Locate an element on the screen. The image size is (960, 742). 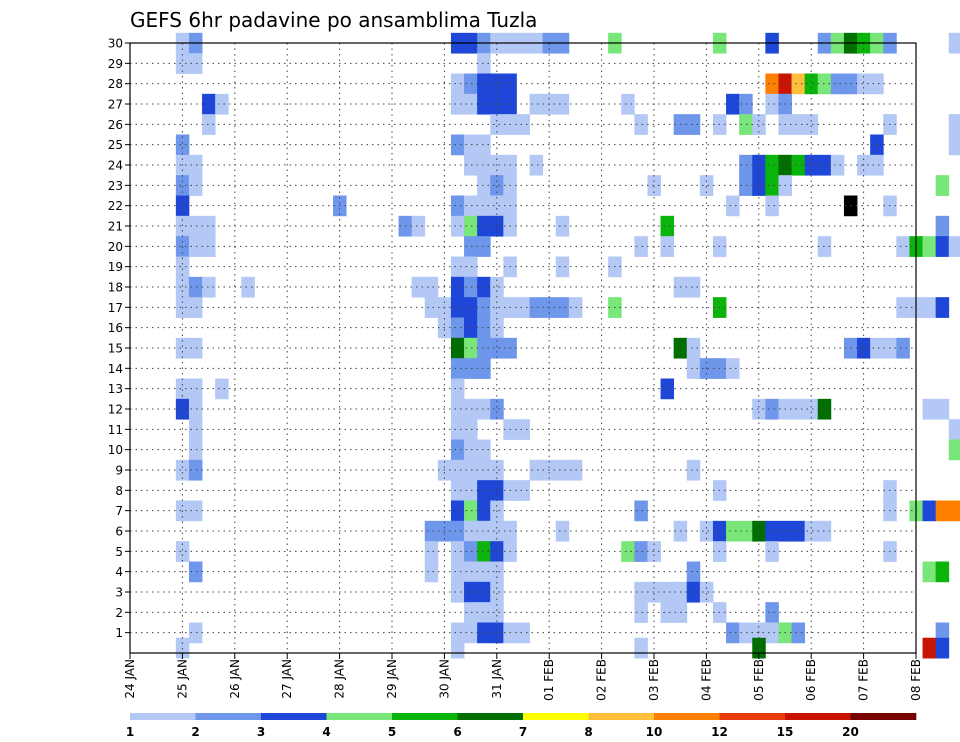
x-tick-label: 25 JAN is located at coordinates (182, 679).